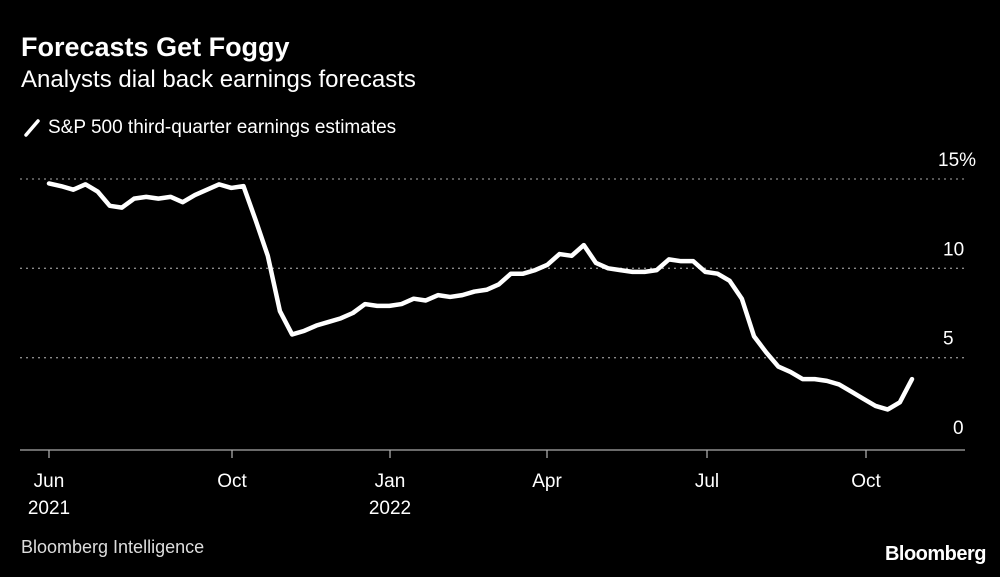 This screenshot has width=1000, height=577. I want to click on legend: S&P 500 third-quarter earnings estimates, so click(210, 128).